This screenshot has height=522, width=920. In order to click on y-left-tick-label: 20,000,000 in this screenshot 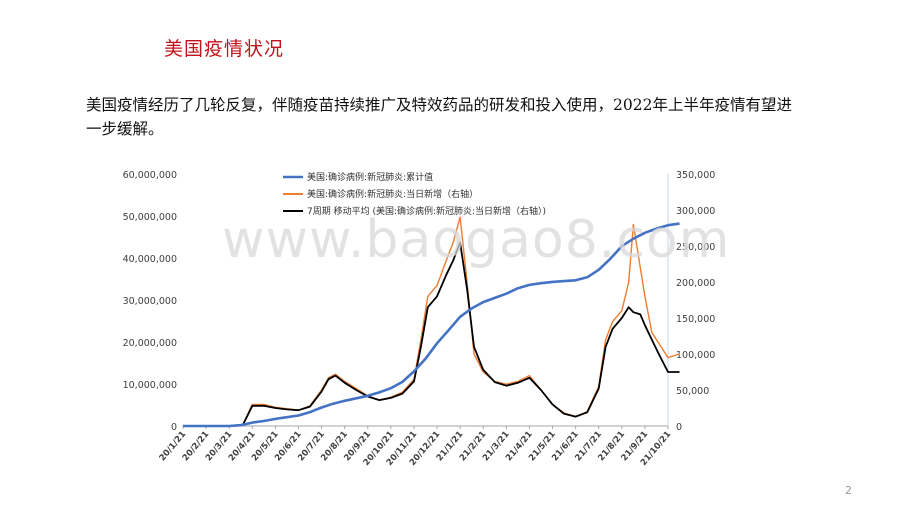, I will do `click(150, 343)`.